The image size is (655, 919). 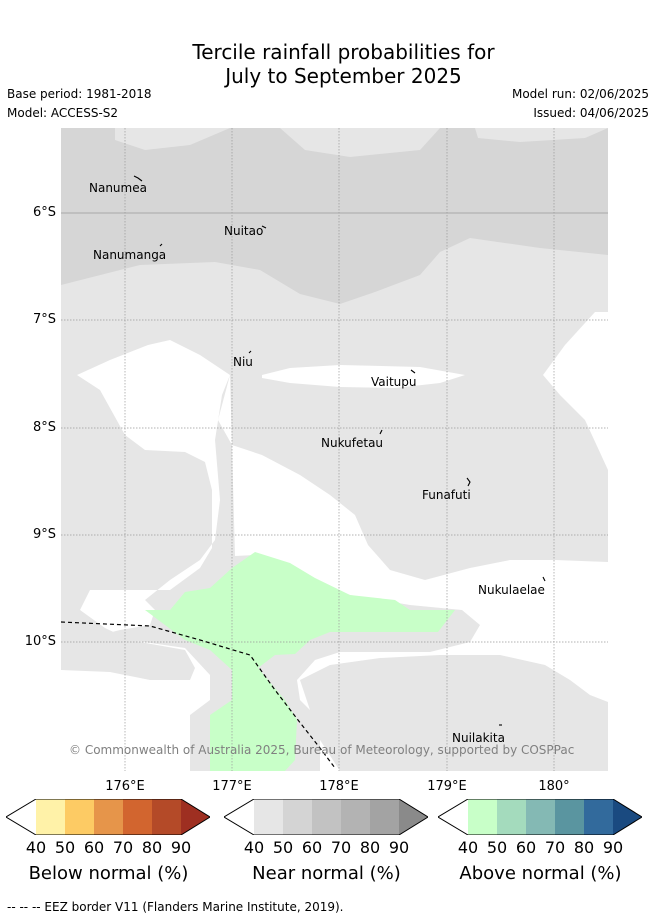 I want to click on place-nanumea: Nanumea, so click(x=118, y=188).